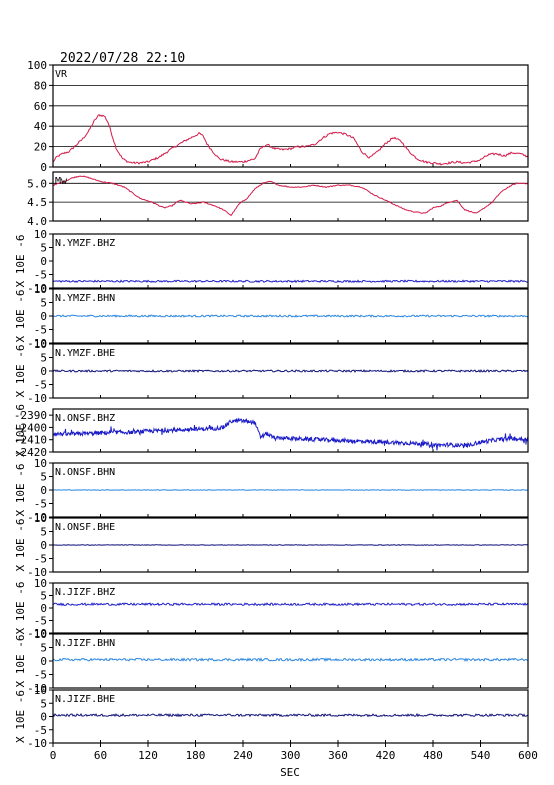 The image size is (554, 785). What do you see at coordinates (43, 316) in the screenshot?
I see `ytick-label-n-ymzf-bhn-2: 0` at bounding box center [43, 316].